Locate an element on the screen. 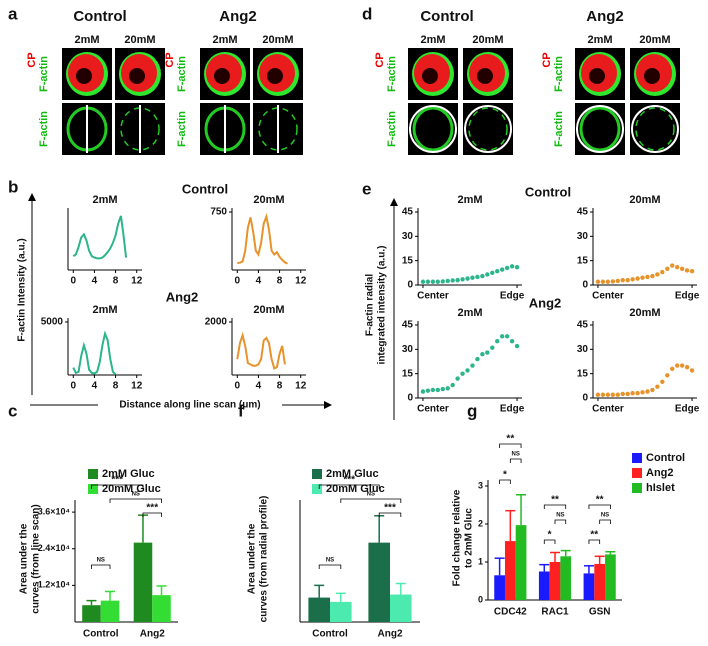 The height and width of the screenshot is (646, 708). panel-label: f is located at coordinates (241, 410).